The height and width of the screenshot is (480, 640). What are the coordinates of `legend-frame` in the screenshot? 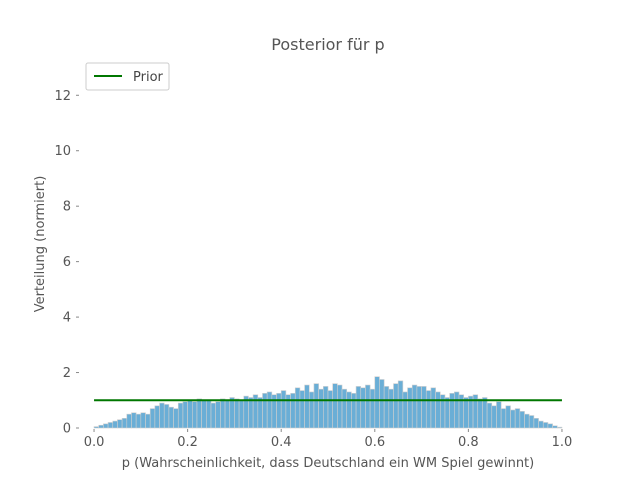 It's located at (127, 76).